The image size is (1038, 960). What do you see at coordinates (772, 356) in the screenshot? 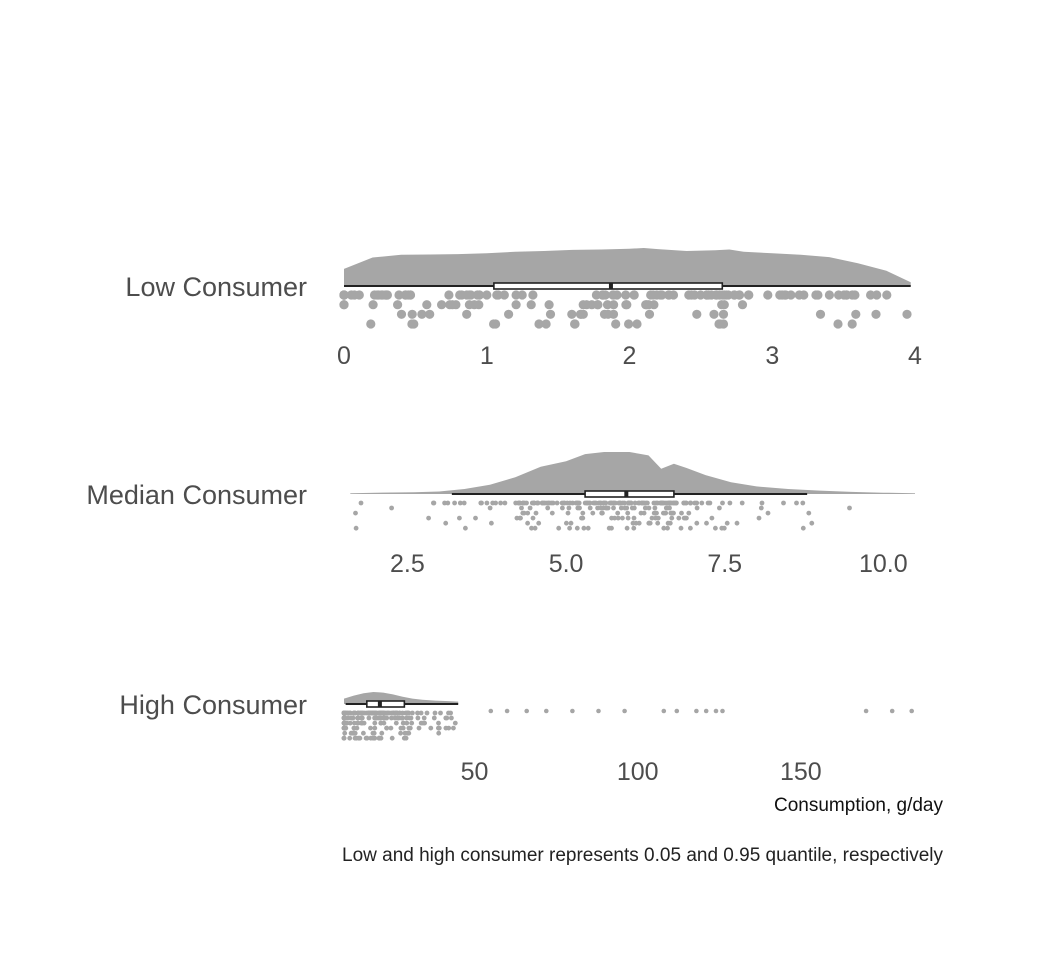
I see `tick-label: 3` at bounding box center [772, 356].